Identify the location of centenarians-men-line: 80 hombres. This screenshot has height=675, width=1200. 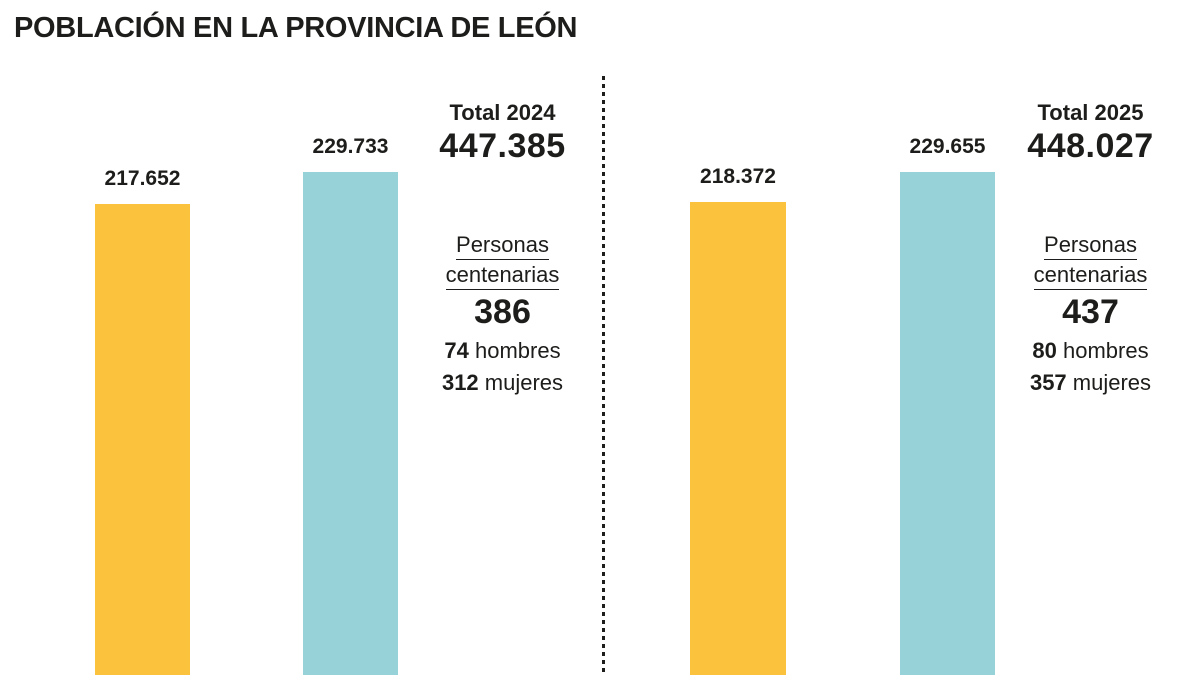
(1090, 351).